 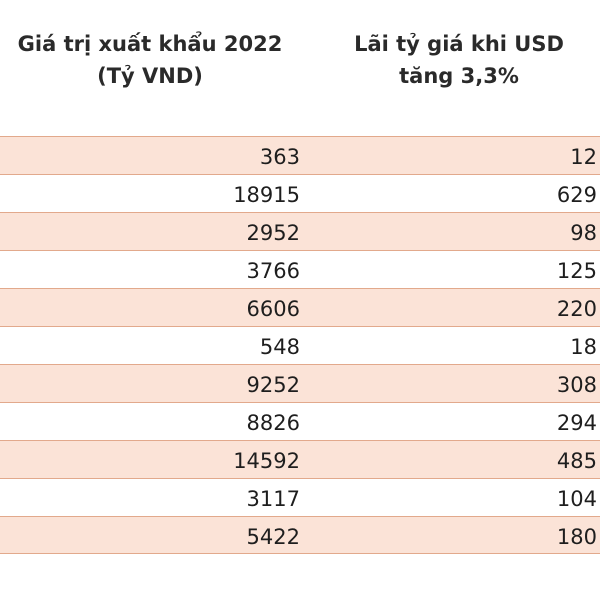 I want to click on table-row: 5422 180, so click(x=300, y=535).